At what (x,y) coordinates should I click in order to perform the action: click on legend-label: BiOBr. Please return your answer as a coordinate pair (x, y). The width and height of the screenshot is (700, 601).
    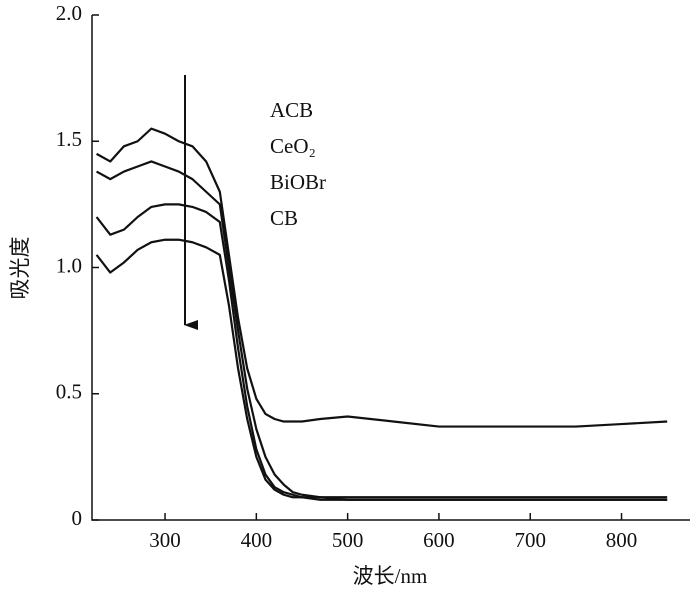
    Looking at the image, I should click on (298, 182).